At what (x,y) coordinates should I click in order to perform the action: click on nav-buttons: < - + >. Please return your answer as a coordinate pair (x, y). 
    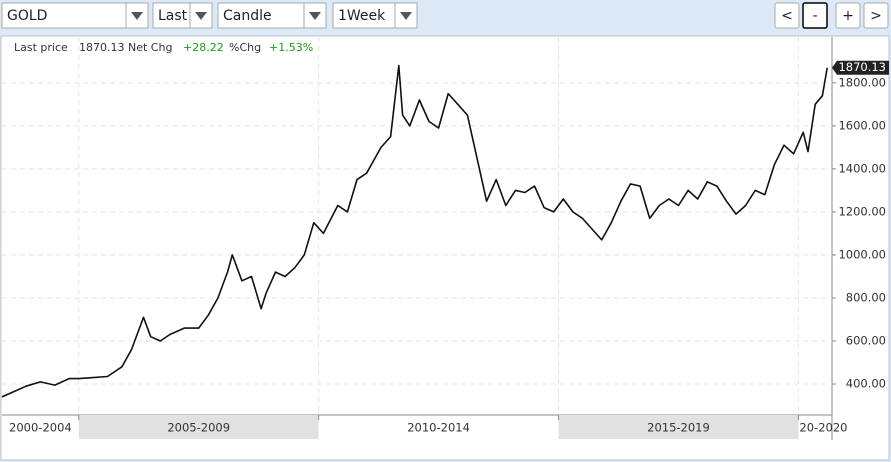
    Looking at the image, I should click on (831, 15).